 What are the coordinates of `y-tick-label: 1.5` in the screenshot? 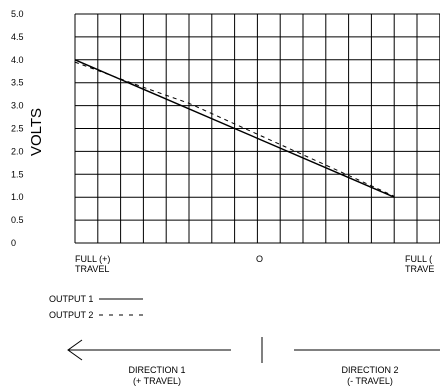 It's located at (17, 174).